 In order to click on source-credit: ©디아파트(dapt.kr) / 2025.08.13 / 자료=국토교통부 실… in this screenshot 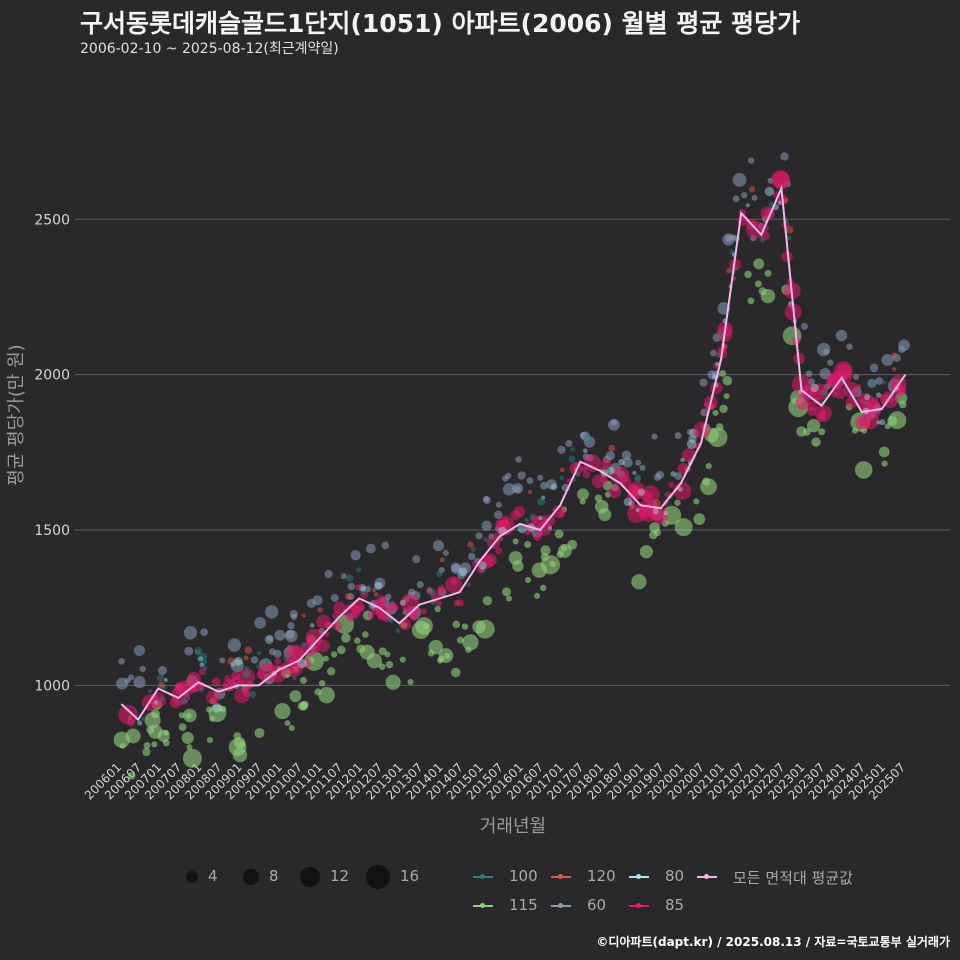, I will do `click(773, 942)`.